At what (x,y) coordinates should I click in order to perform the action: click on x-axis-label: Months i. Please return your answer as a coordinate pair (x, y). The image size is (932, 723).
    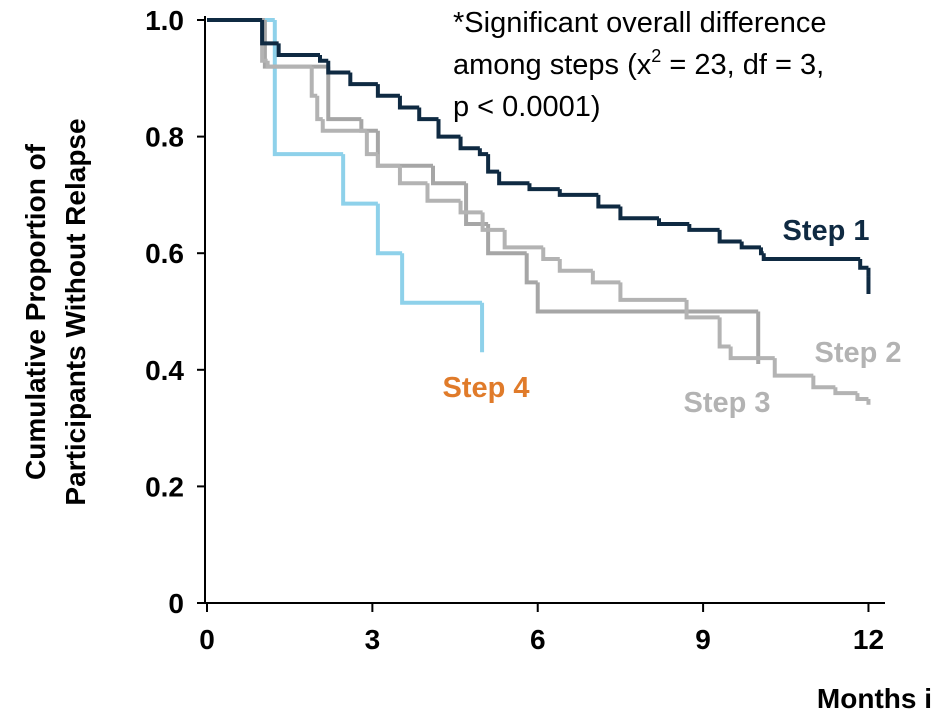
    Looking at the image, I should click on (874, 698).